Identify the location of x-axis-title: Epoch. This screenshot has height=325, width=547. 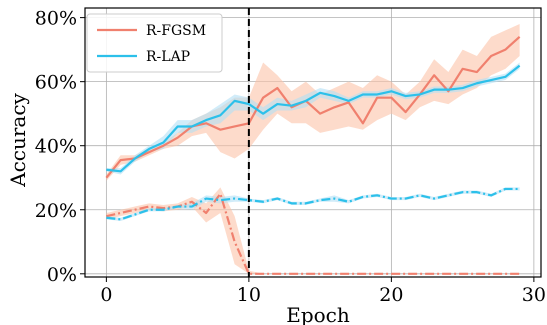
(318, 314).